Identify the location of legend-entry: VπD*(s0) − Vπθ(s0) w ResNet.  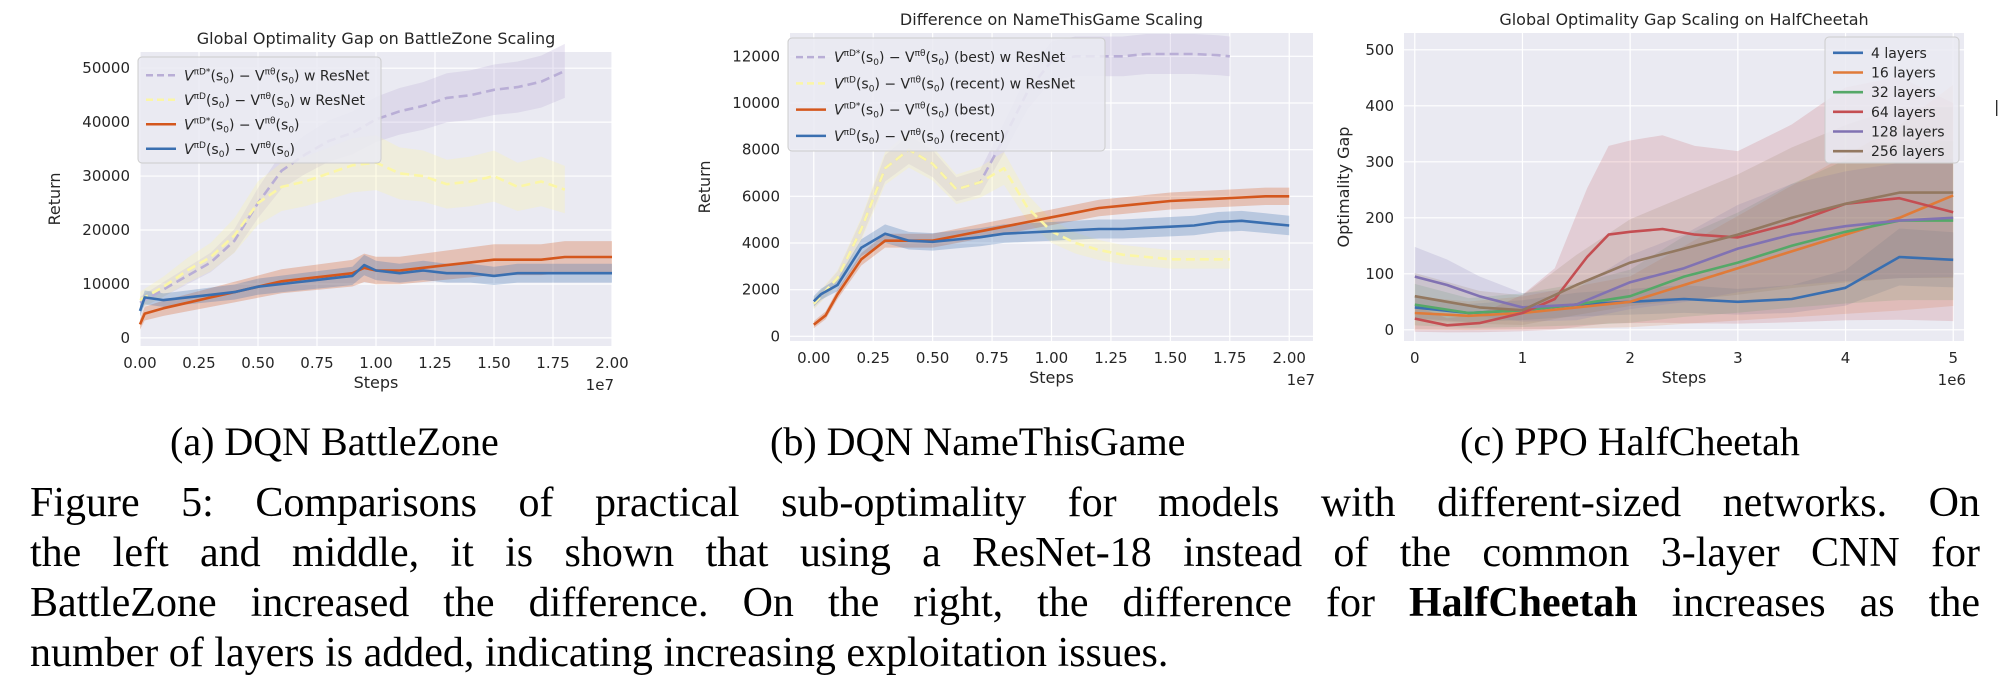
(277, 76).